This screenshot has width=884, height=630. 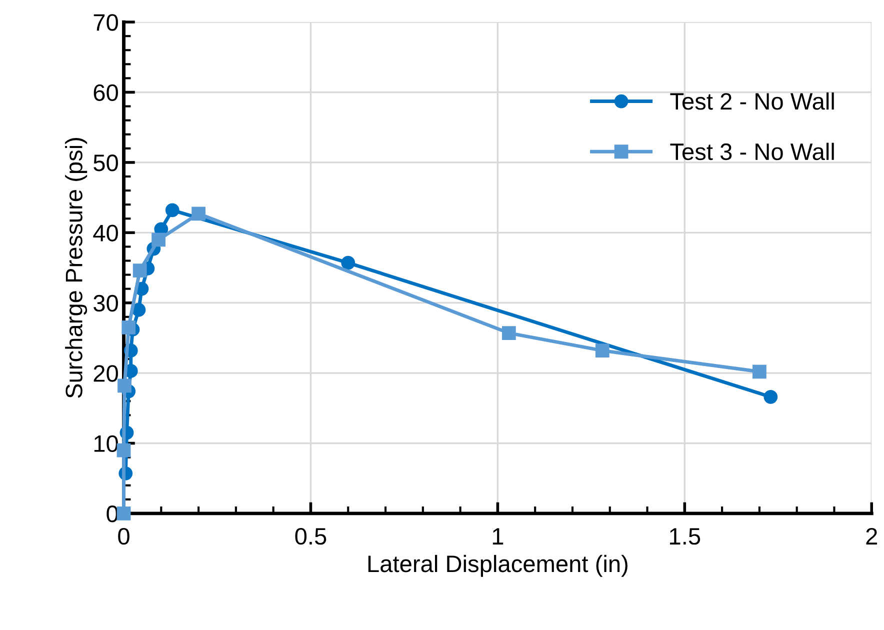 What do you see at coordinates (106, 373) in the screenshot?
I see `y-tick-label: 20` at bounding box center [106, 373].